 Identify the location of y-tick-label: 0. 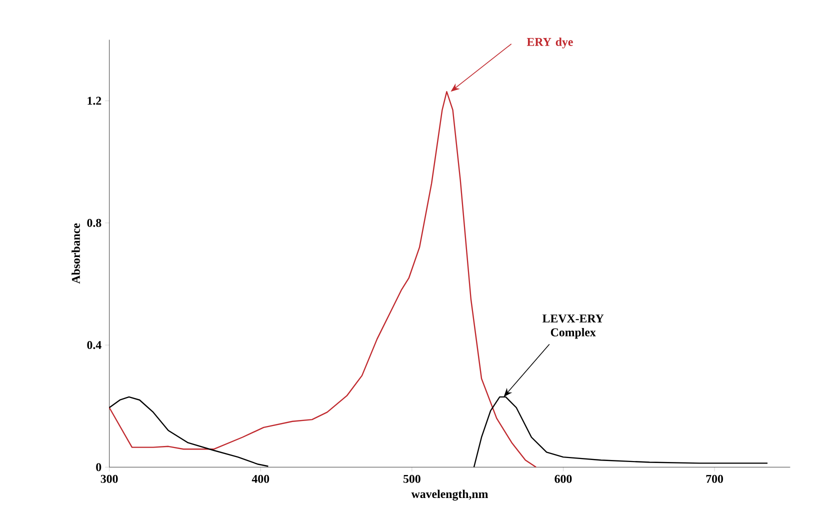
(99, 467).